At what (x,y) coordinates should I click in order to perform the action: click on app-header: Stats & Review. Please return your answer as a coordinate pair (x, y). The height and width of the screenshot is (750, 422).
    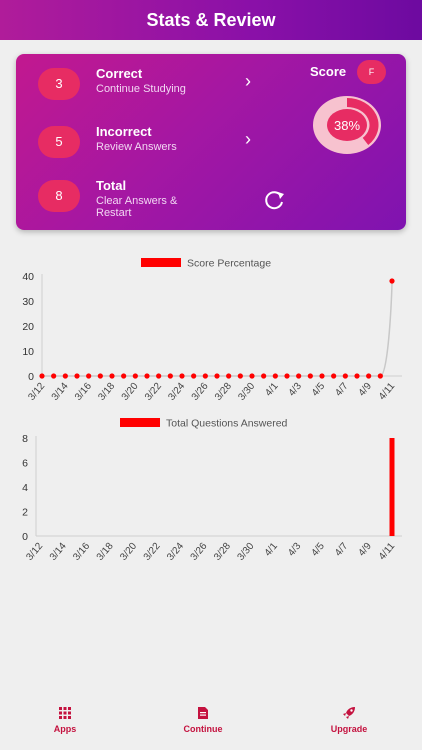
    Looking at the image, I should click on (211, 20).